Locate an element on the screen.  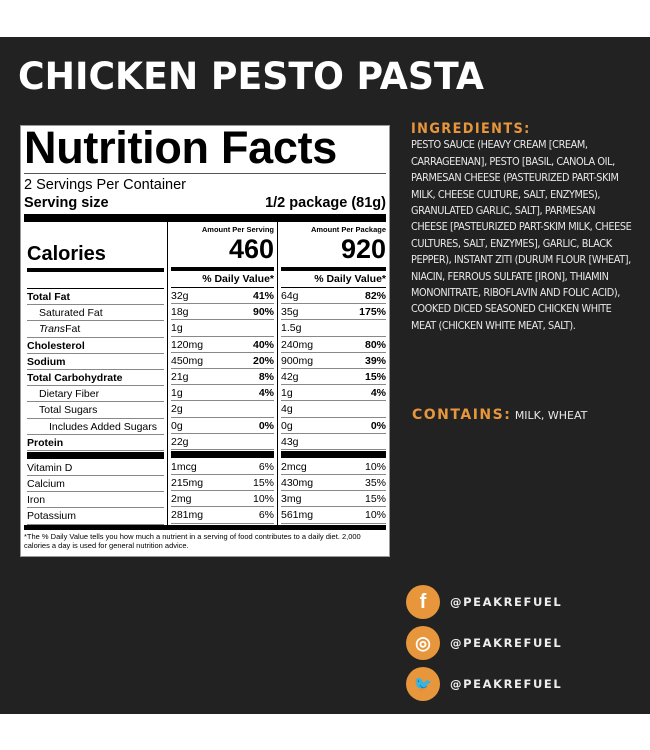
ingredients-heading: INGREDIENTS: is located at coordinates (471, 129).